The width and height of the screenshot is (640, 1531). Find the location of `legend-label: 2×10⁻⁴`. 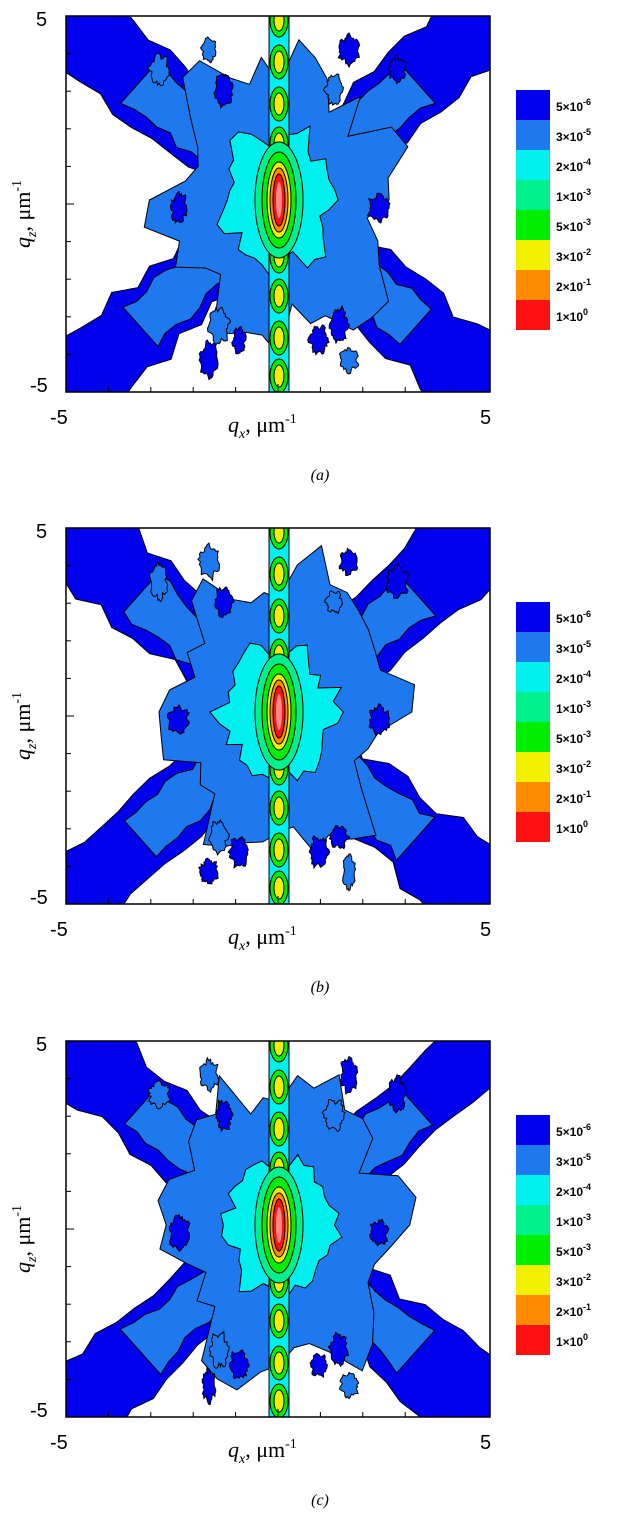

legend-label: 2×10⁻⁴ is located at coordinates (573, 1190).